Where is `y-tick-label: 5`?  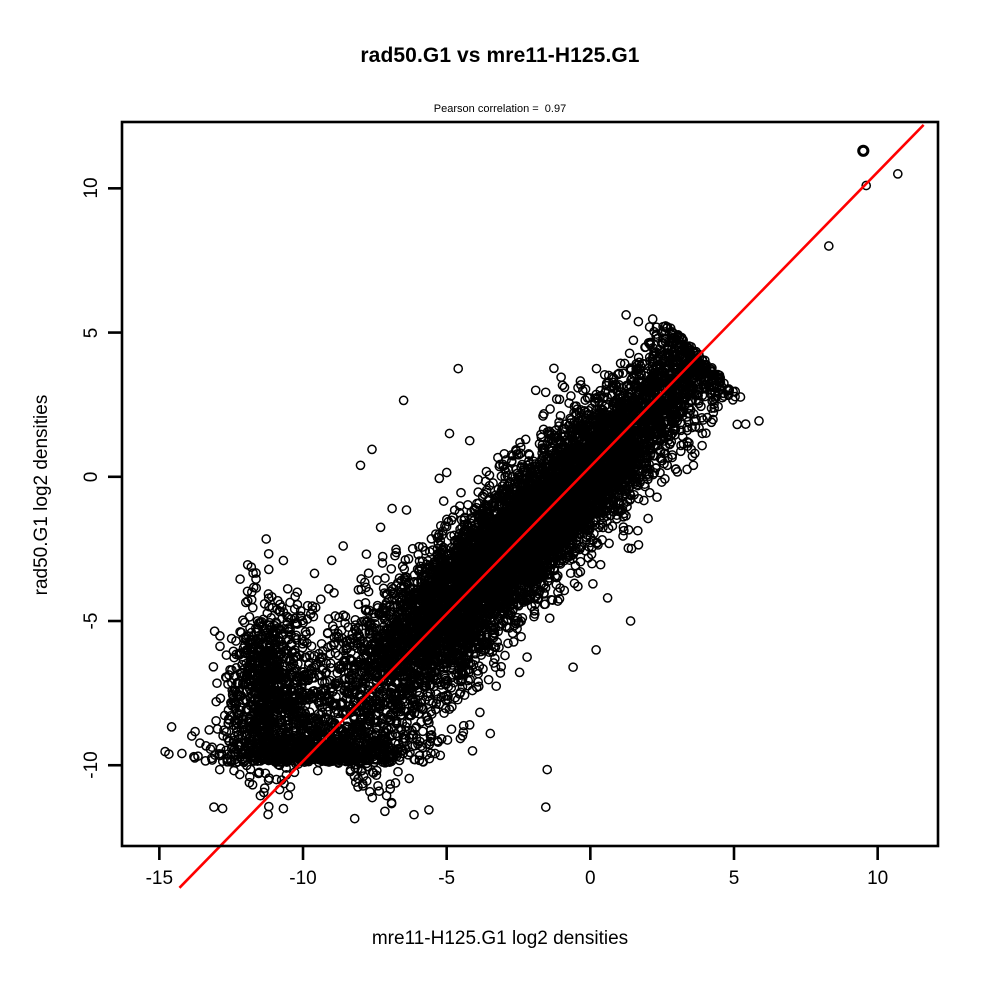
y-tick-label: 5 is located at coordinates (91, 332).